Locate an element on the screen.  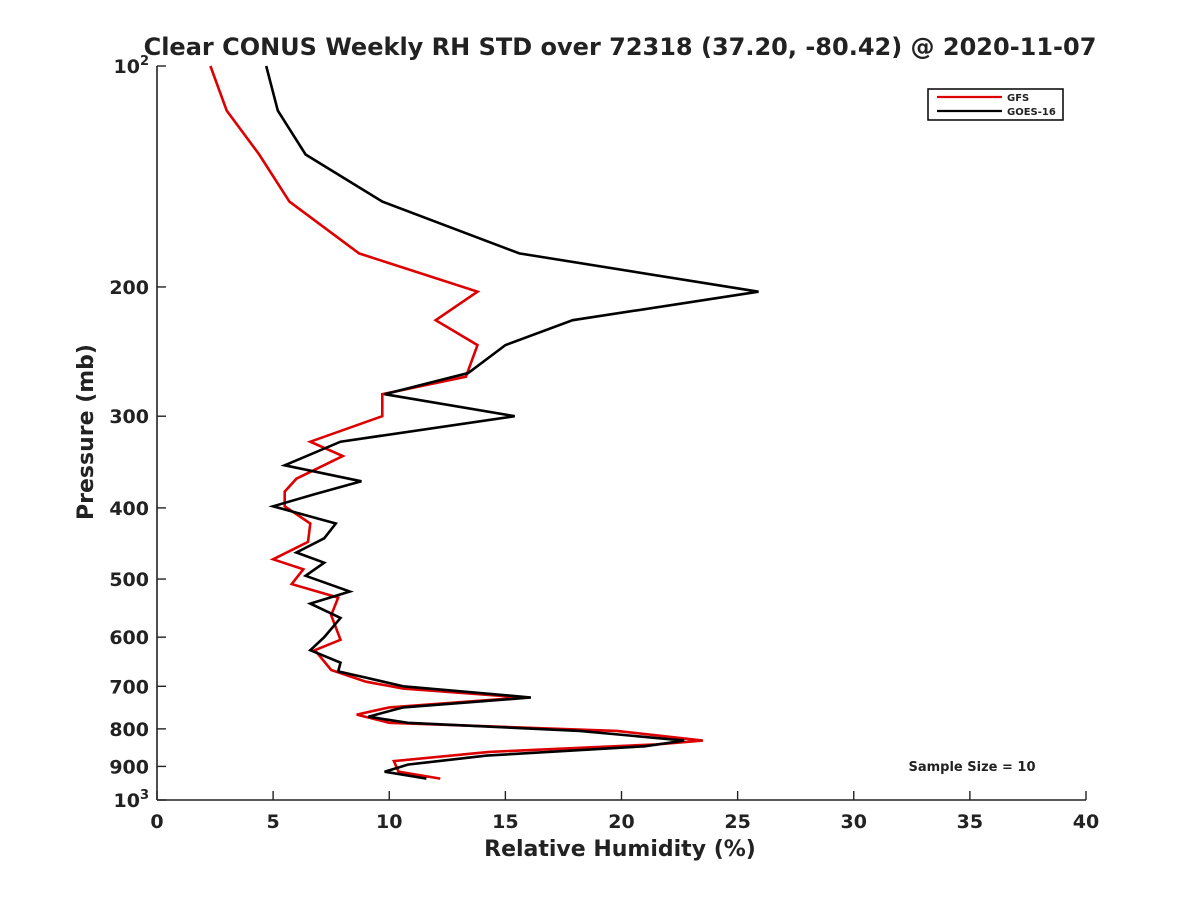
sample-size-annotation: Sample Size = 10 is located at coordinates (971, 767).